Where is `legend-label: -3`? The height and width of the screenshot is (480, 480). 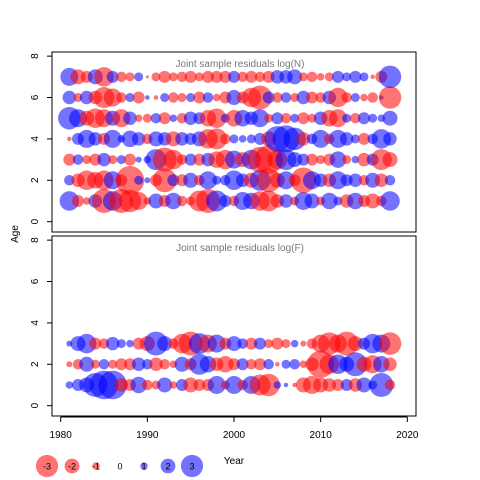 legend-label: -3 is located at coordinates (47, 467).